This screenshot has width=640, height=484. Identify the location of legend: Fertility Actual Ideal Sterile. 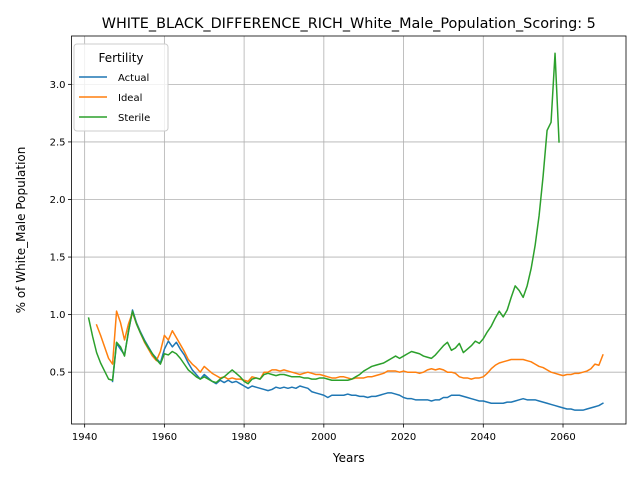
(121, 87).